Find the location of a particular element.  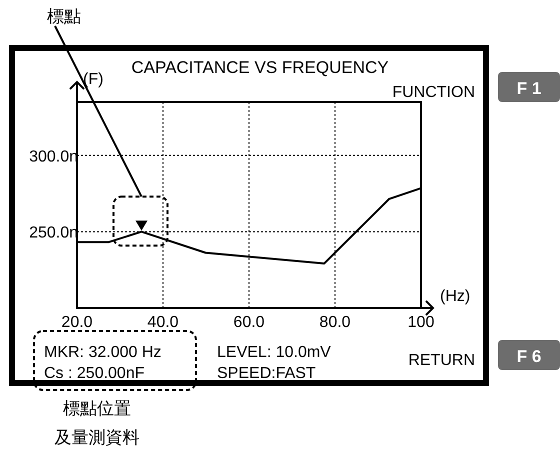

y-axis-title: (F) is located at coordinates (93, 79).